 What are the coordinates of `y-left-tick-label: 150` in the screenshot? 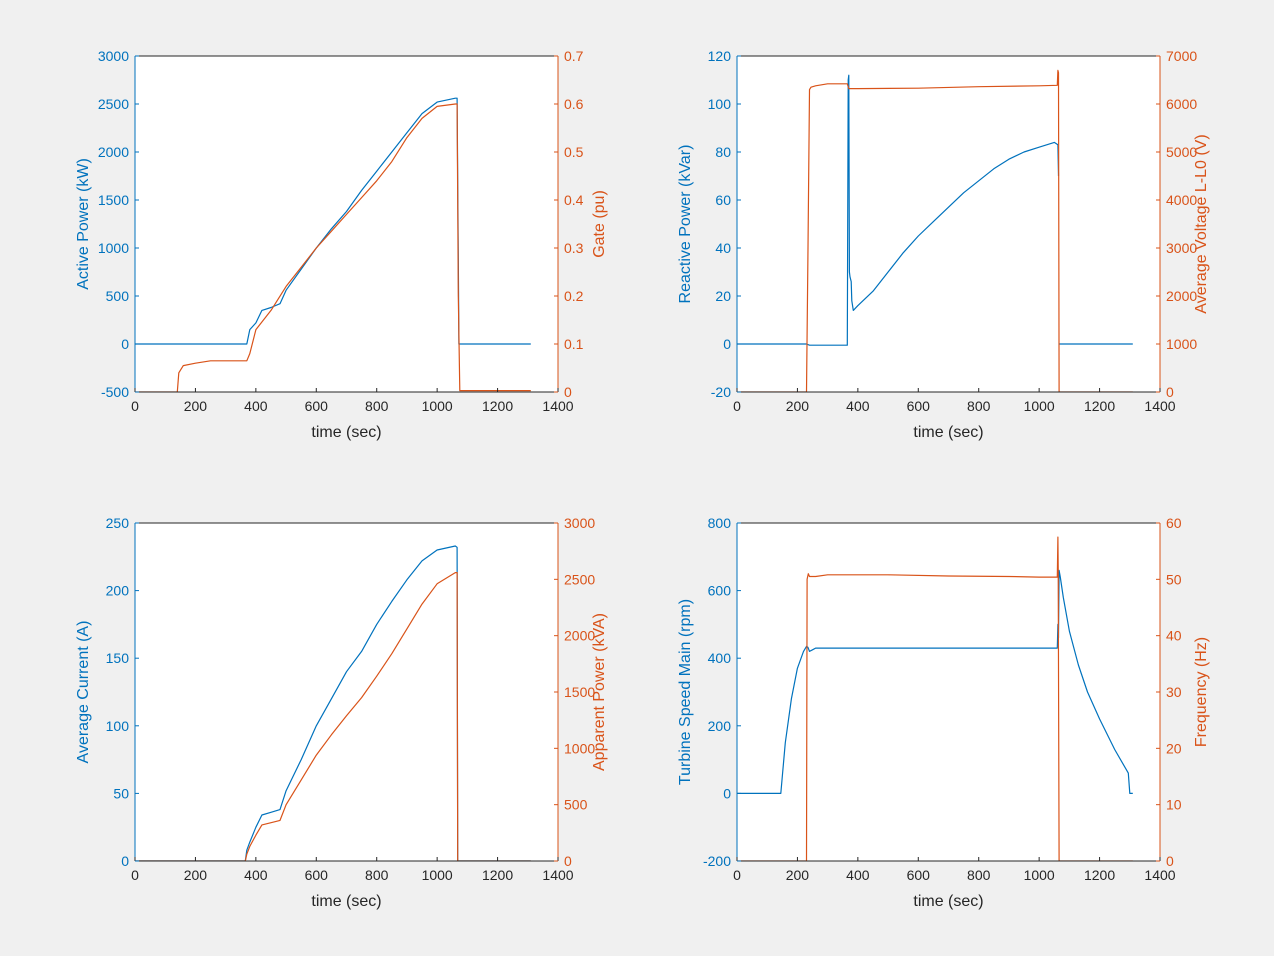 It's located at (118, 658).